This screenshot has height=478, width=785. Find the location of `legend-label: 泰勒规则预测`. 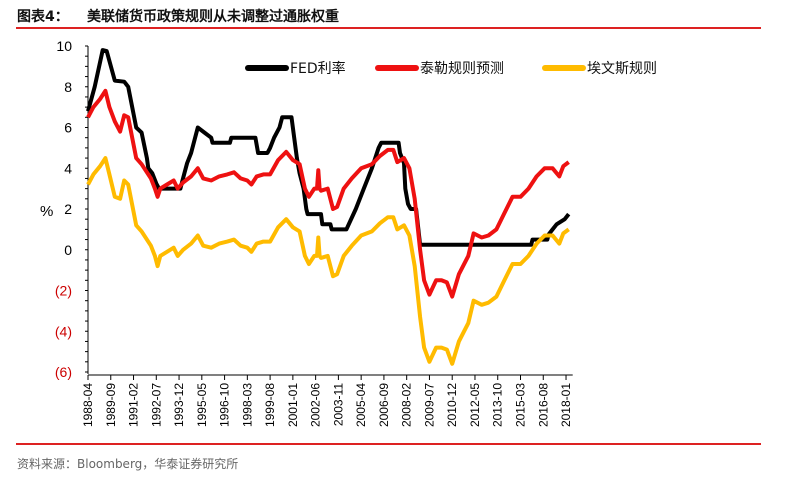

legend-label: 泰勒规则预测 is located at coordinates (462, 69).